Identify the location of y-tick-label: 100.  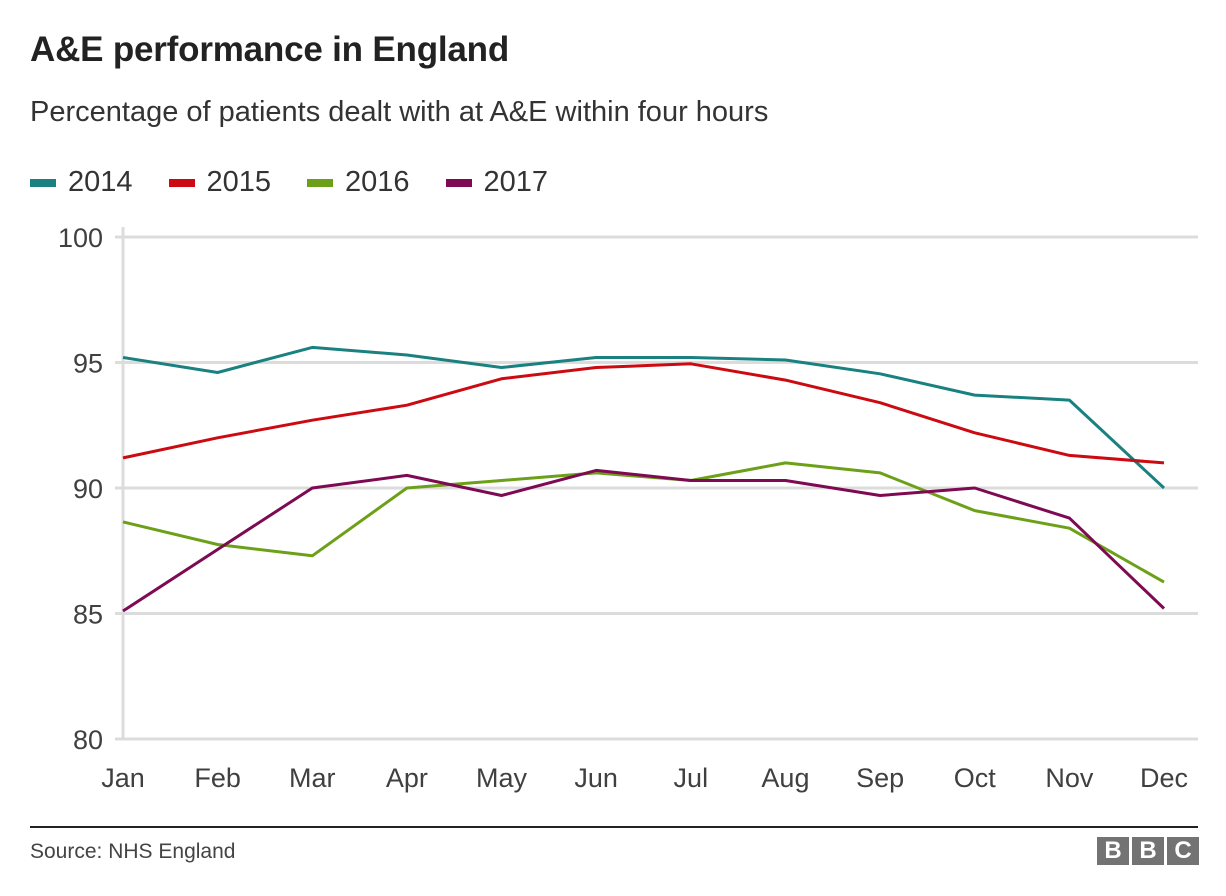
(80, 238).